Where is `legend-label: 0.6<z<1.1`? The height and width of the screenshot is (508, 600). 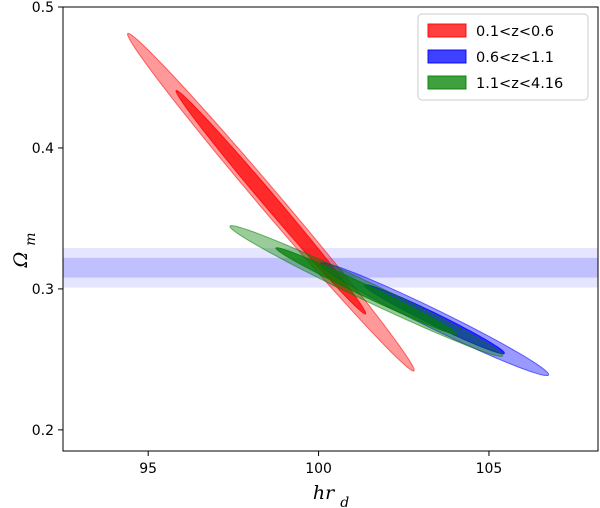 legend-label: 0.6<z<1.1 is located at coordinates (515, 58).